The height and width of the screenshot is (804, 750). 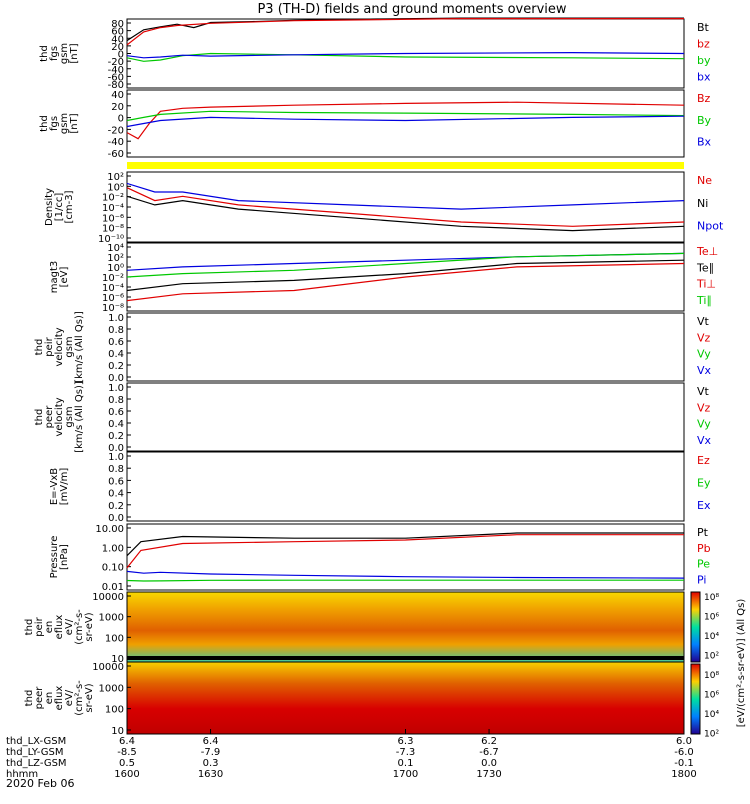 What do you see at coordinates (704, 77) in the screenshot?
I see `legend-bx: bx` at bounding box center [704, 77].